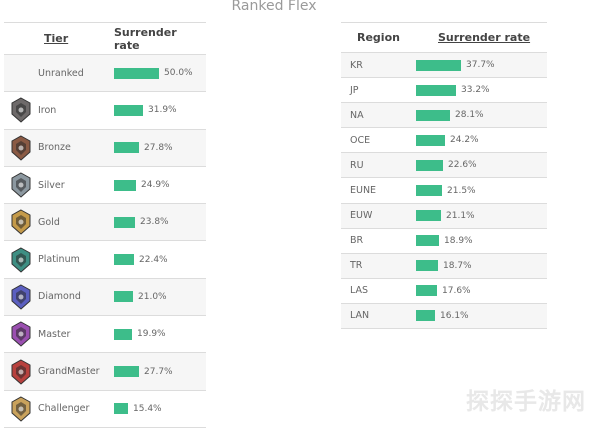 Image resolution: width=594 pixels, height=428 pixels. I want to click on bar-cell: 24.9%, so click(142, 185).